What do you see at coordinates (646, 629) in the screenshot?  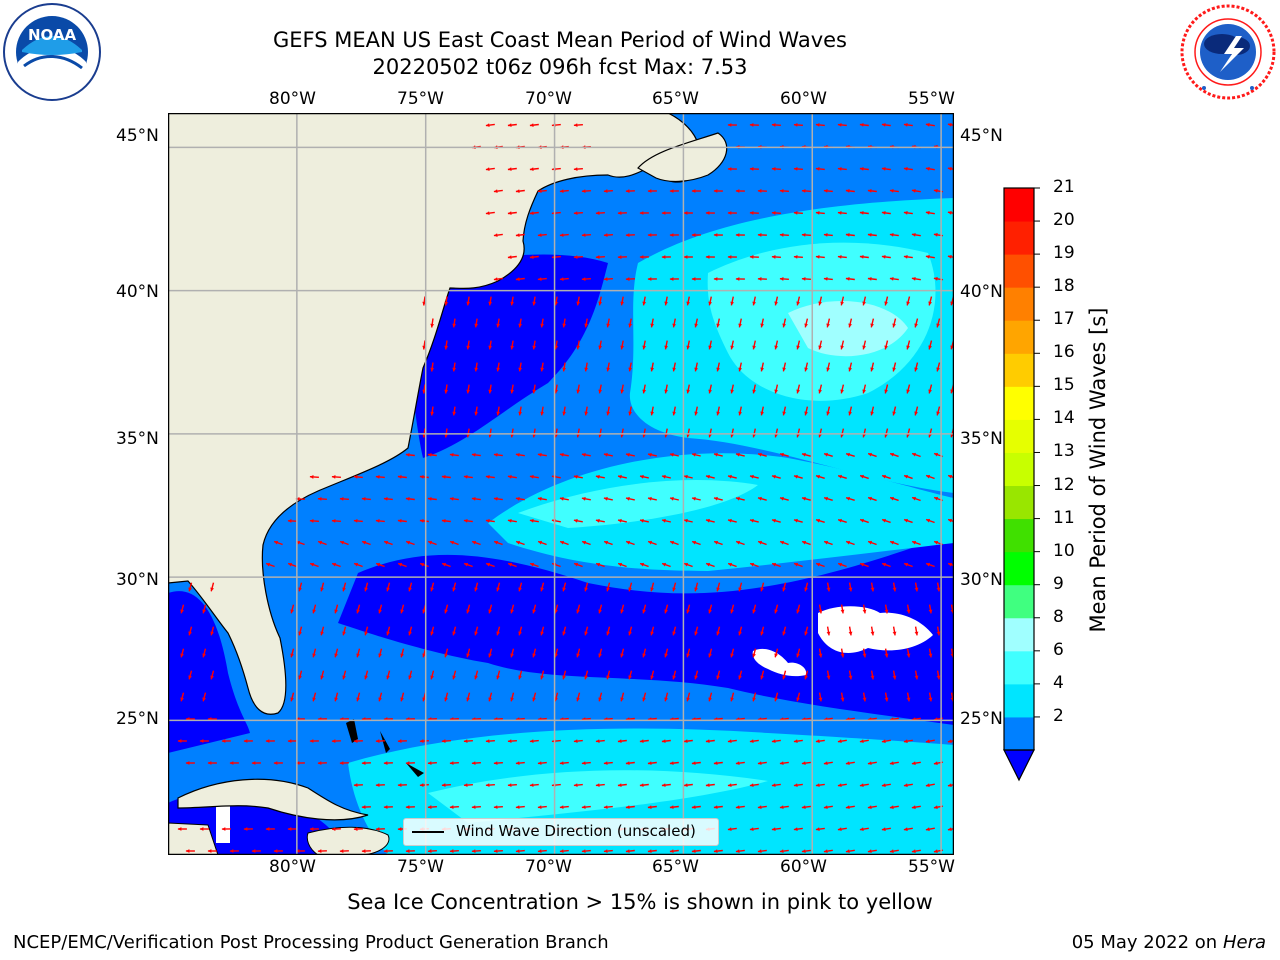 I see `low-period-band-subtropics` at bounding box center [646, 629].